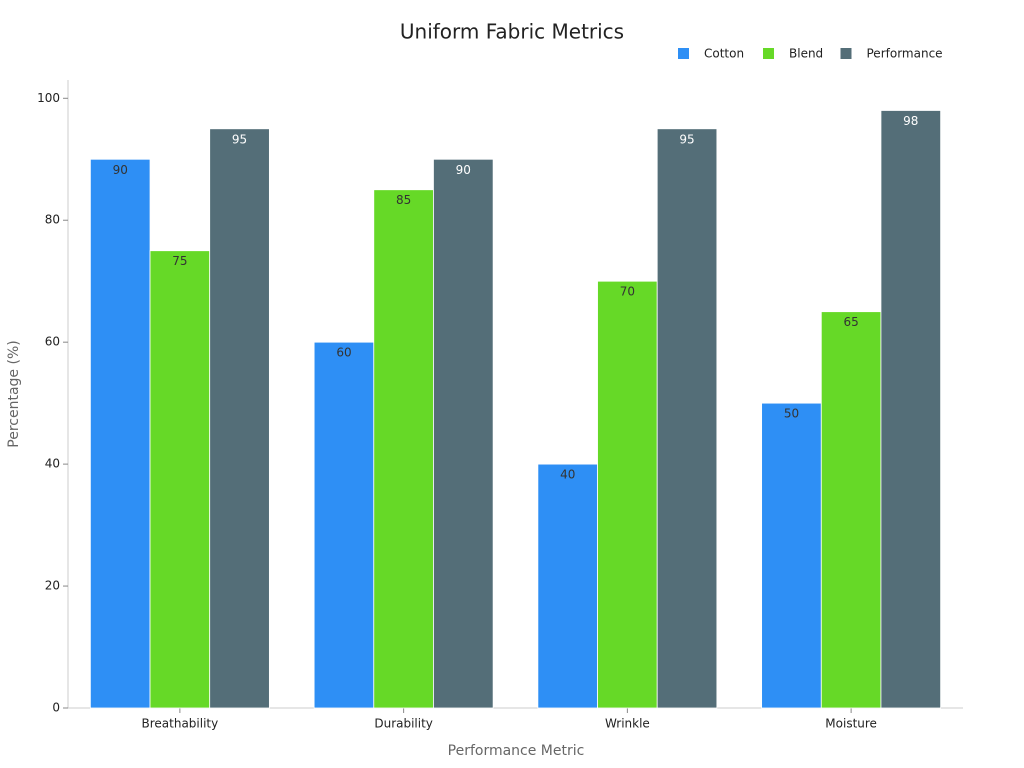 The width and height of the screenshot is (1024, 768). I want to click on y-axis-label: Percentage (%), so click(14, 393).